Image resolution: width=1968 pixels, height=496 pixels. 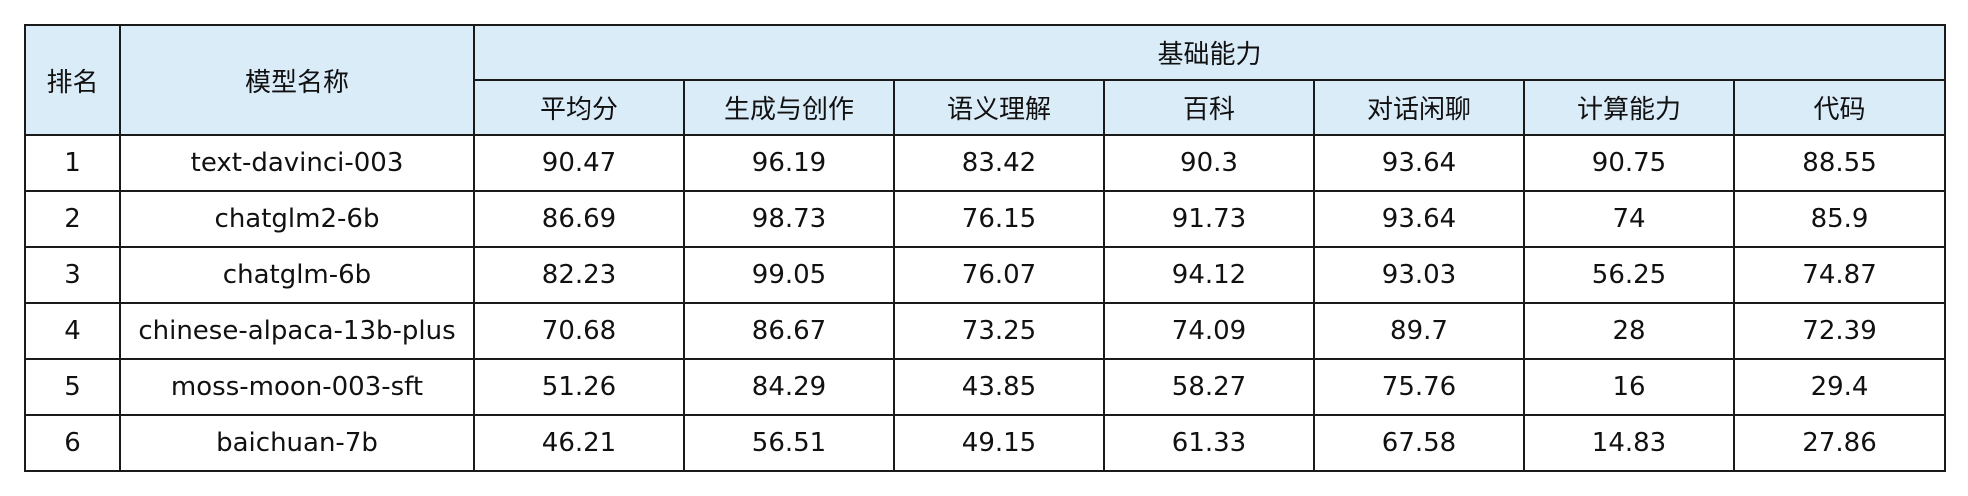 I want to click on score-cell: 86.67, so click(x=789, y=331).